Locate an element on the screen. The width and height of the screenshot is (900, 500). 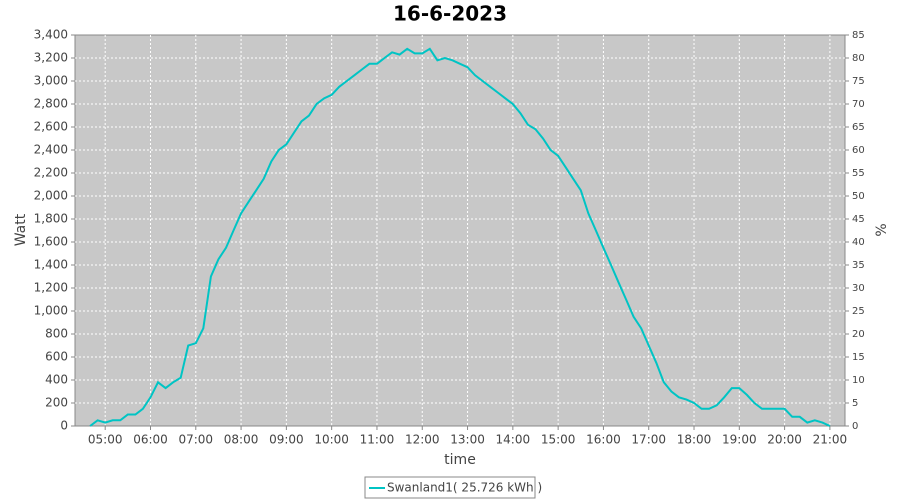
x-tick-label: 09:00 is located at coordinates (286, 440).